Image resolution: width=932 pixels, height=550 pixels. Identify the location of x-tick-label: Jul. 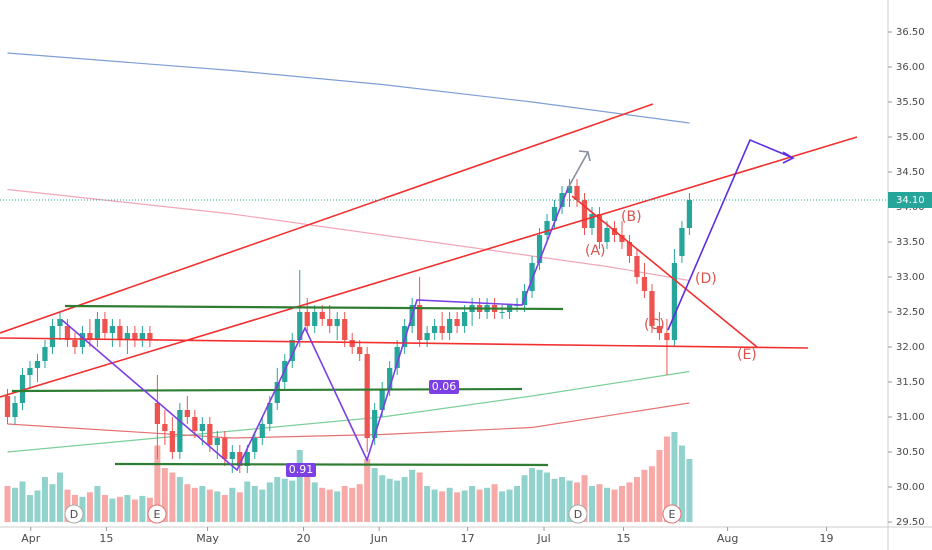
(543, 538).